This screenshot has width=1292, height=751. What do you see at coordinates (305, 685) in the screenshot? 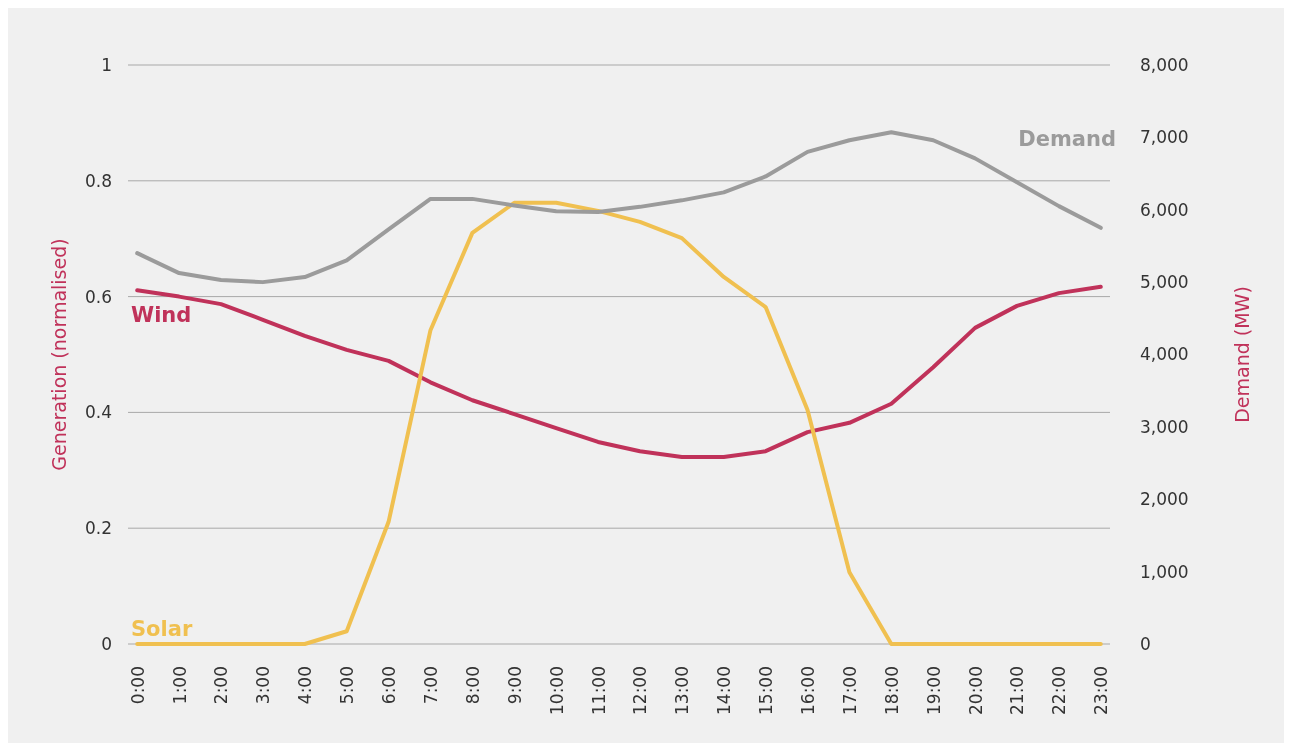
I see `x-tick-label: 4:00` at bounding box center [305, 685].